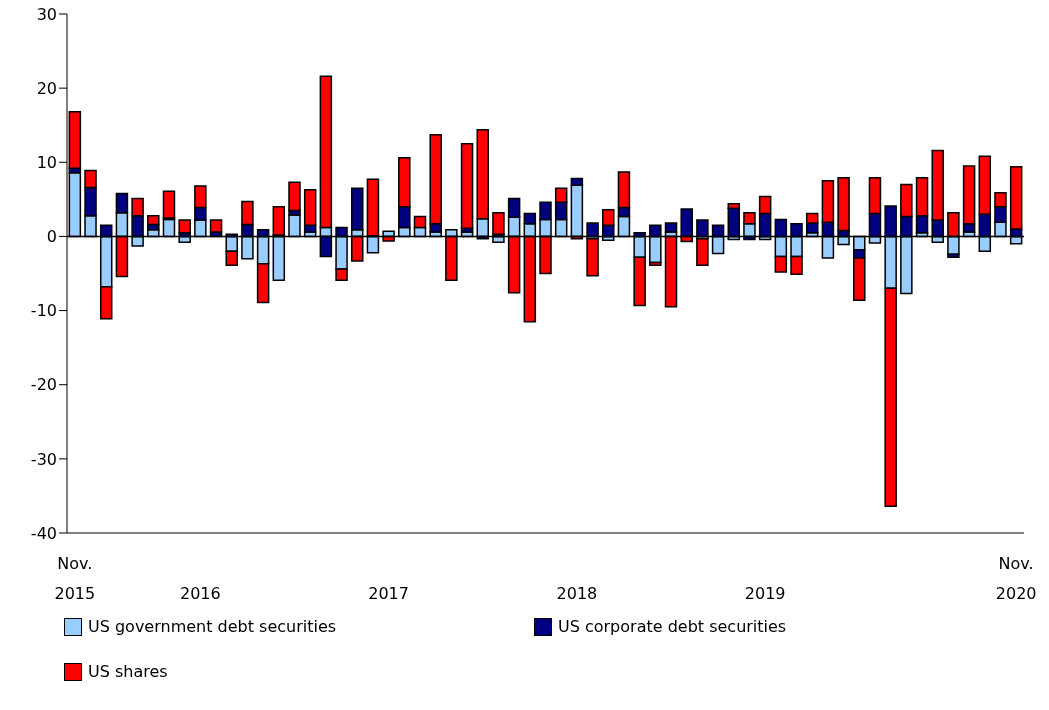  Describe the element at coordinates (46, 88) in the screenshot. I see `y-tick-label: 20` at that location.